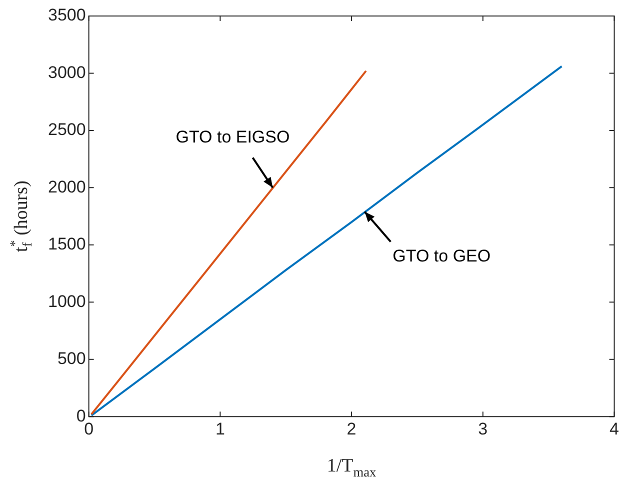 Image resolution: width=622 pixels, height=483 pixels. I want to click on y-tick-label: 2500, so click(67, 130).